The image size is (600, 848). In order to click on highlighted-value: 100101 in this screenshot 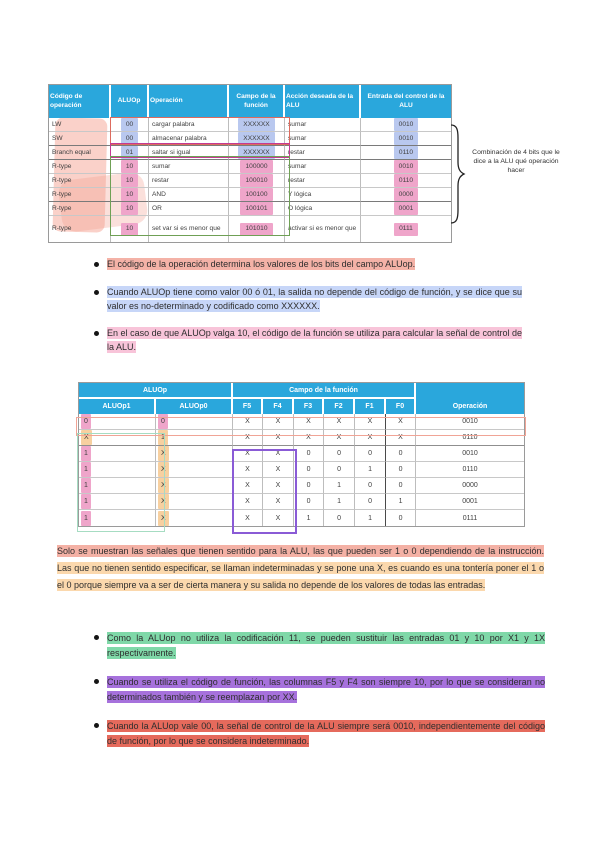, I will do `click(256, 208)`.